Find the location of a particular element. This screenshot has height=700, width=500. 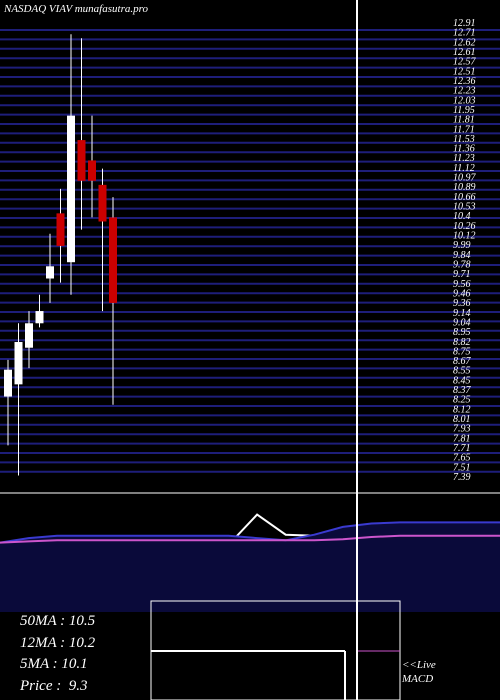

price-tick-label: 12.62 is located at coordinates (464, 42).